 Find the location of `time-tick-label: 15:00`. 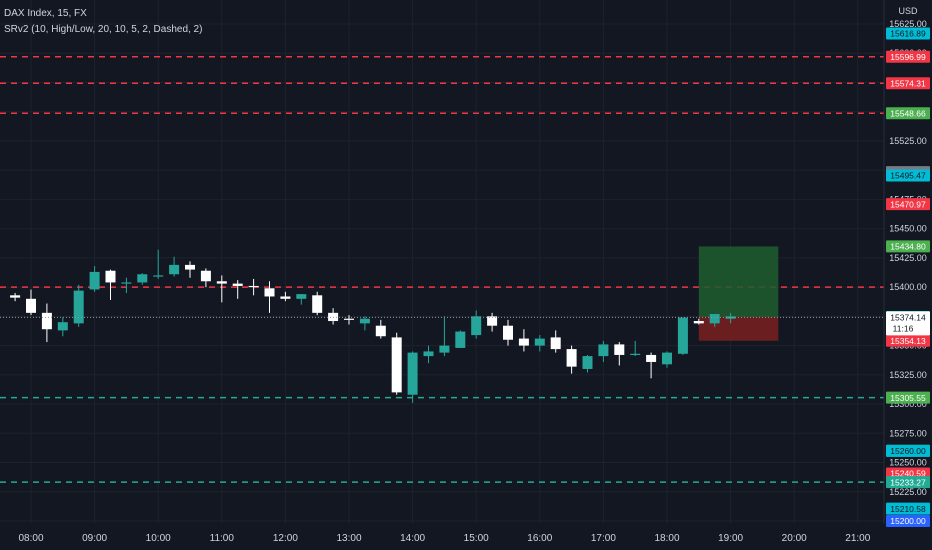

time-tick-label: 15:00 is located at coordinates (476, 538).